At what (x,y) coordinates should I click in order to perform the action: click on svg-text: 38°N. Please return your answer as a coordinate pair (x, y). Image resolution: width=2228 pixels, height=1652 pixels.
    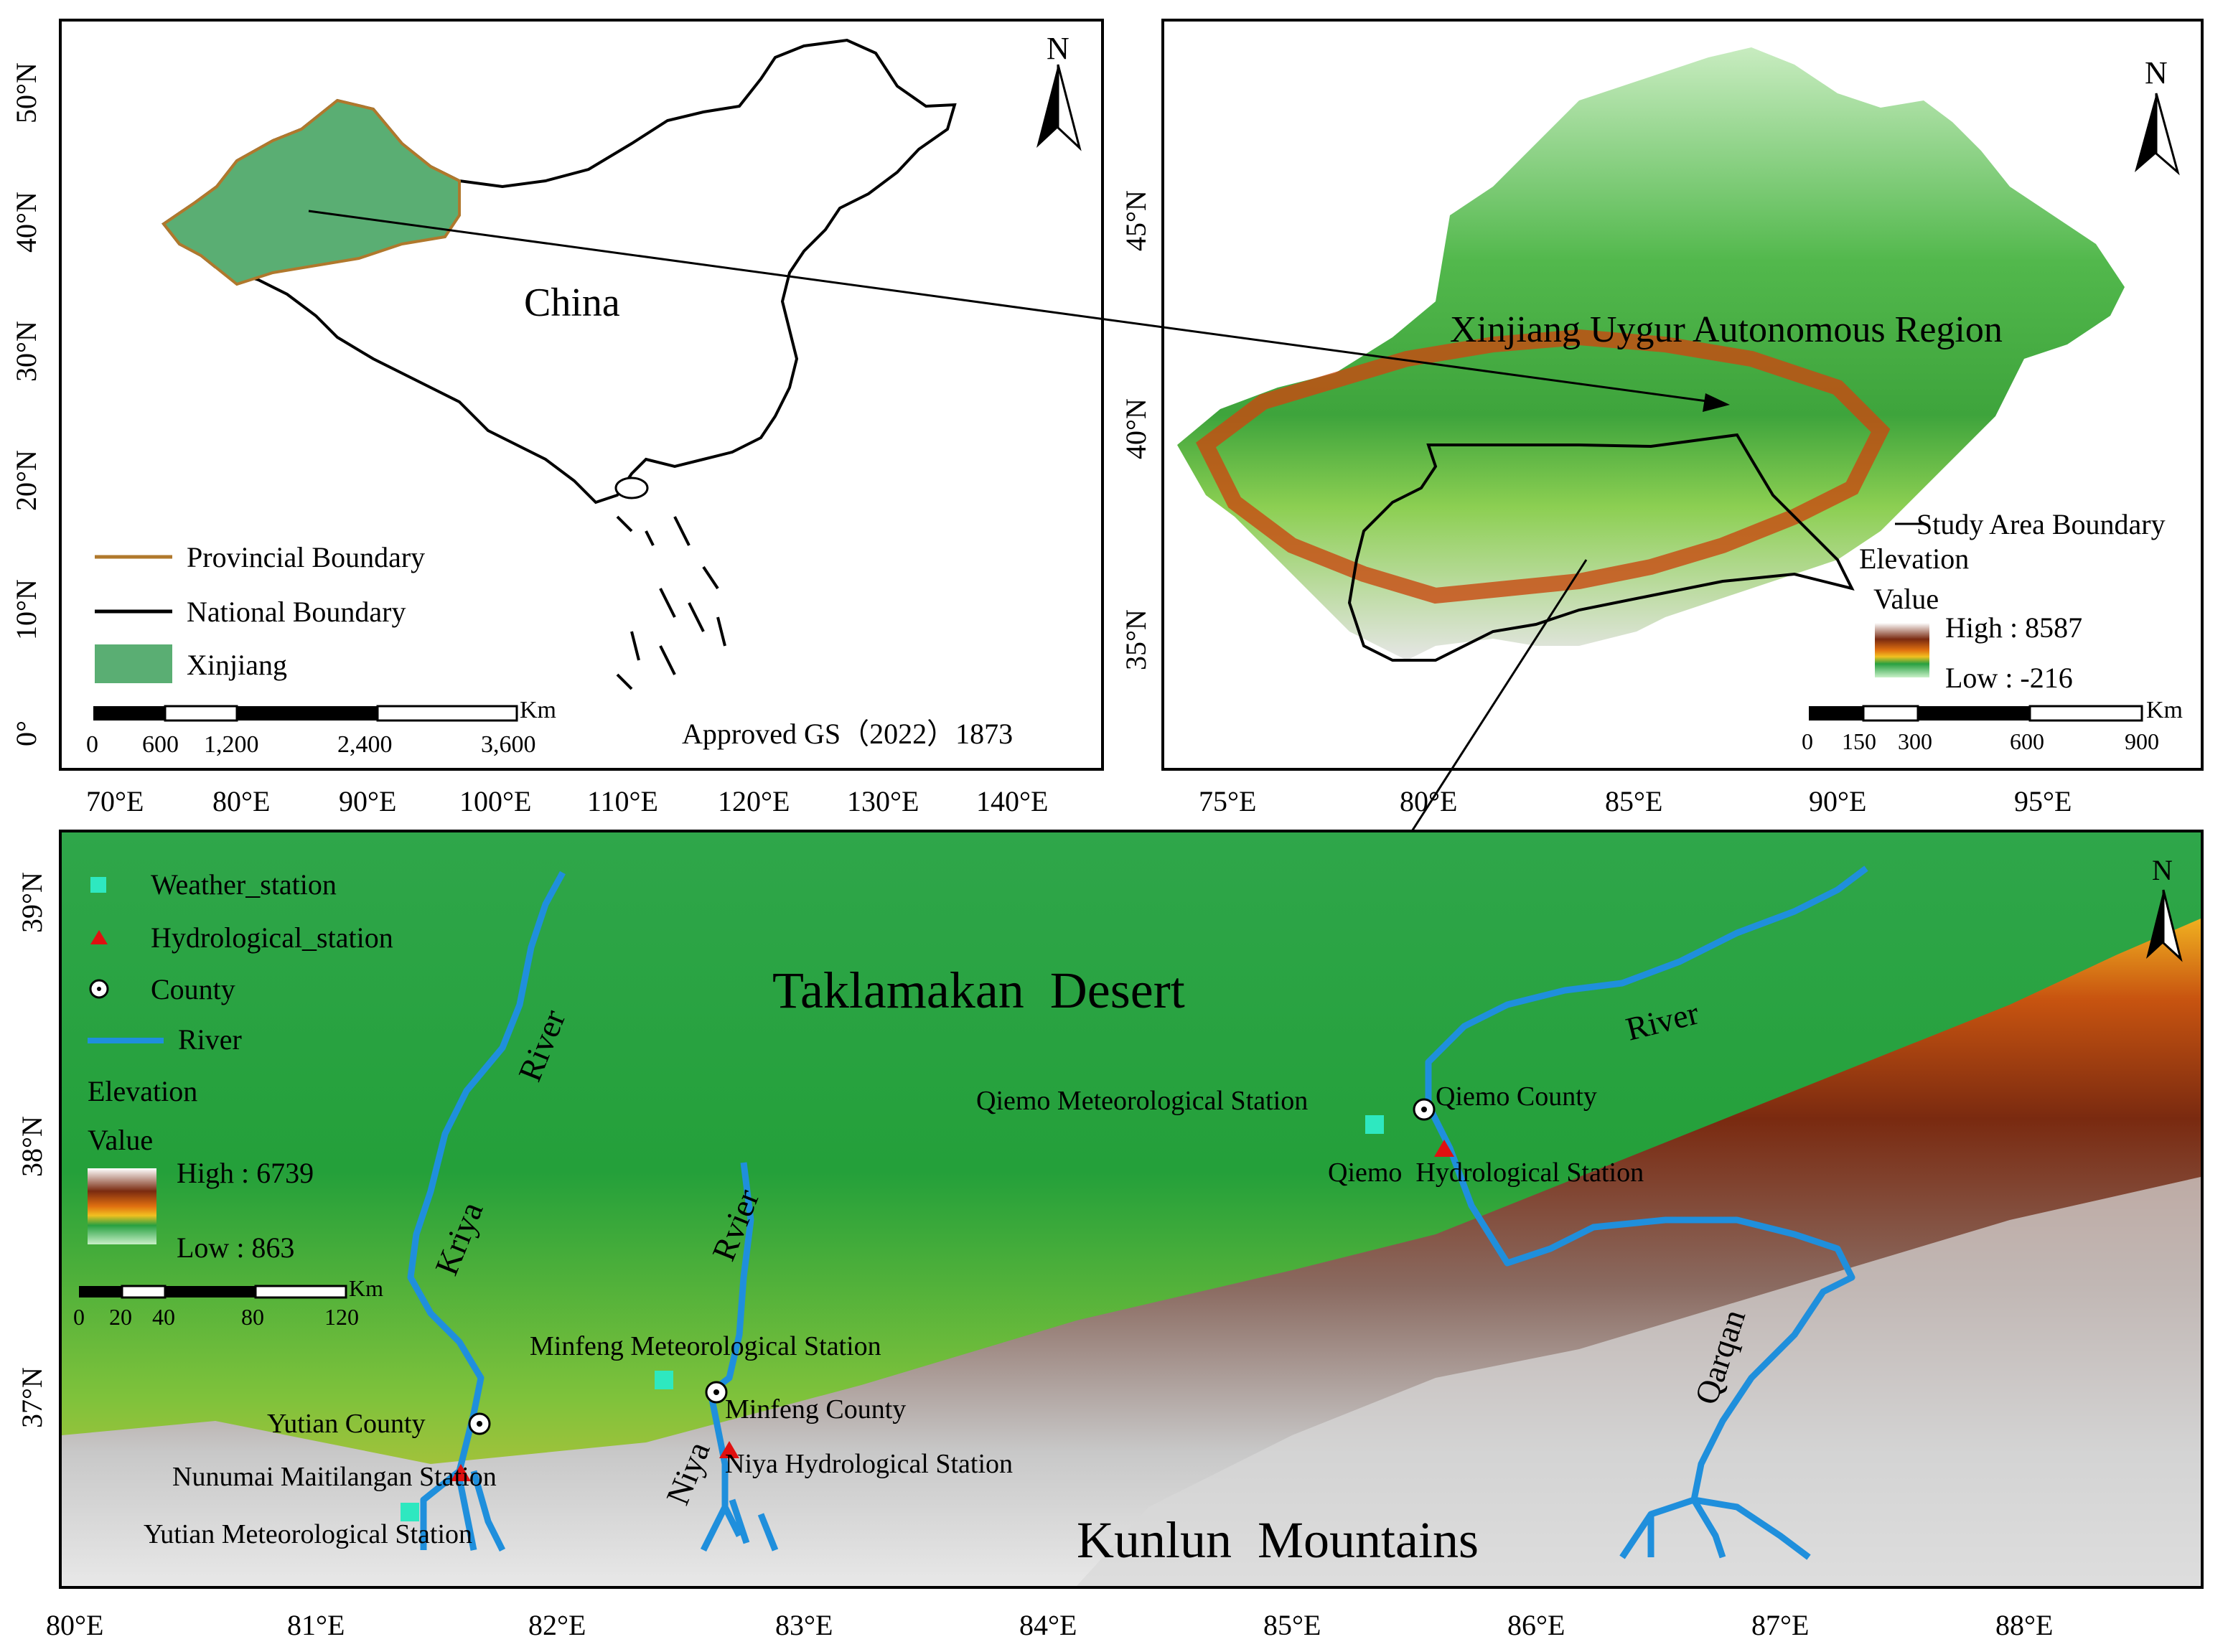
    Looking at the image, I should click on (32, 1146).